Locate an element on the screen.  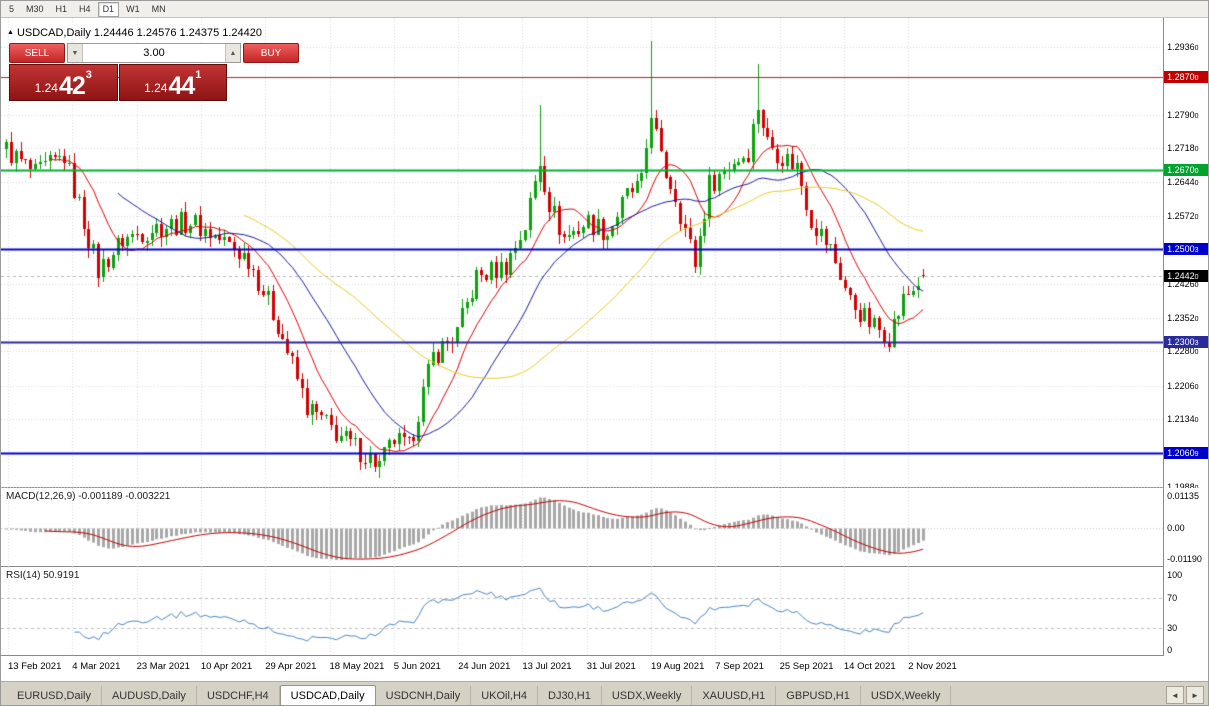
date-axis-label: 29 Apr 2021 is located at coordinates (291, 666).